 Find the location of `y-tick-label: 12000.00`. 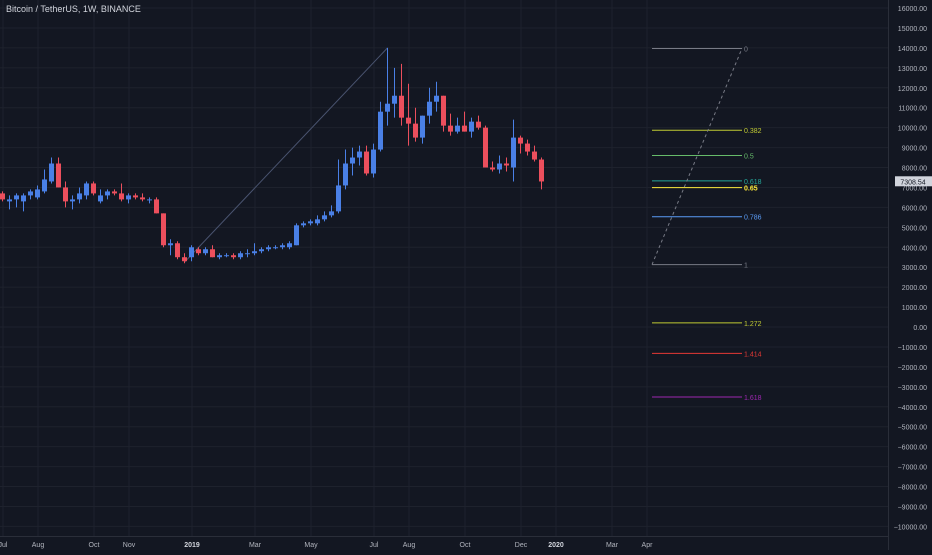

y-tick-label: 12000.00 is located at coordinates (912, 89).